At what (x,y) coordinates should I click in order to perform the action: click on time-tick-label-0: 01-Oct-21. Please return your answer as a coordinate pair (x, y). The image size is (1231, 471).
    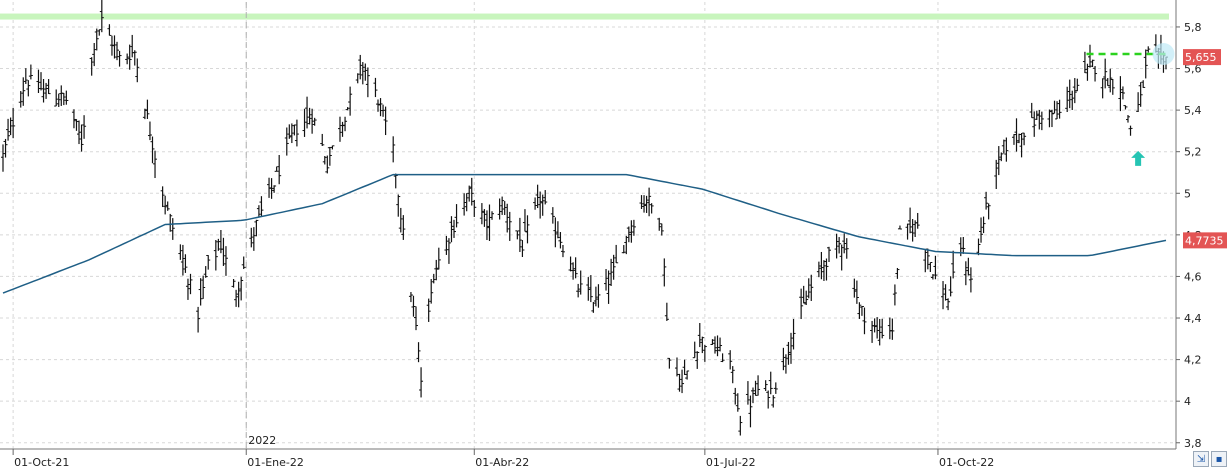
    Looking at the image, I should click on (41, 462).